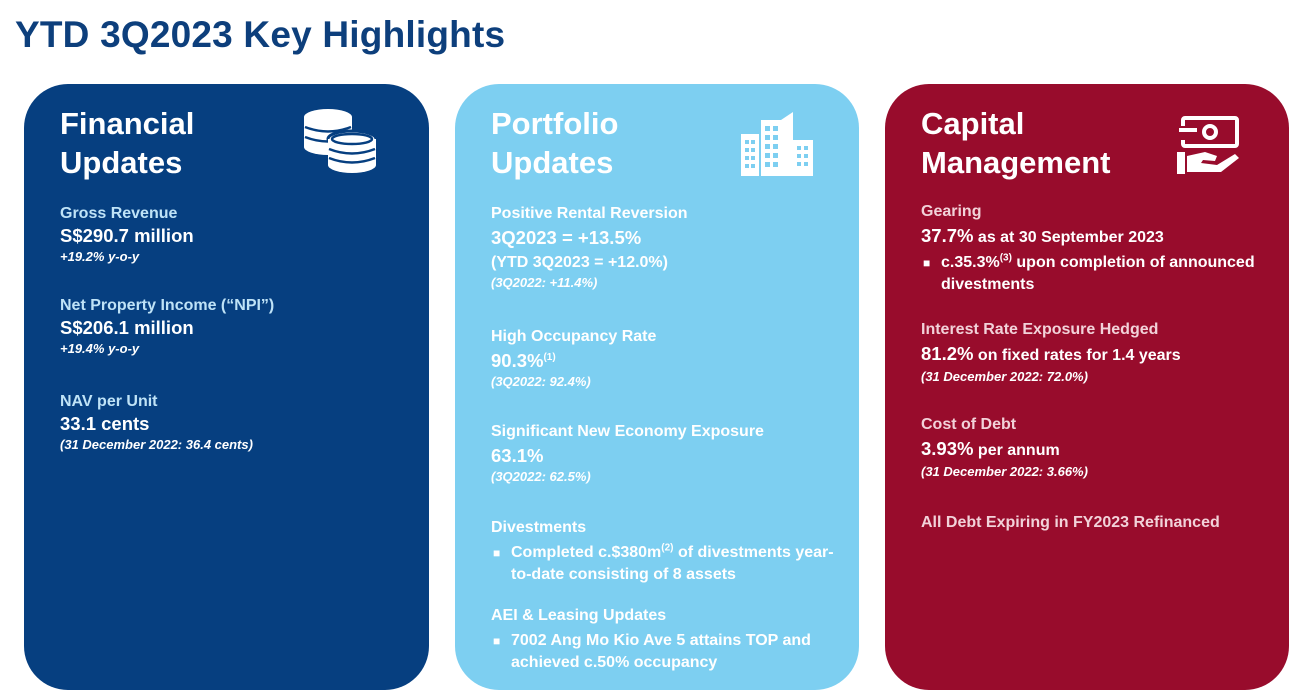 Image resolution: width=1289 pixels, height=690 pixels. What do you see at coordinates (667, 548) in the screenshot?
I see `divestments-footnote: (2)` at bounding box center [667, 548].